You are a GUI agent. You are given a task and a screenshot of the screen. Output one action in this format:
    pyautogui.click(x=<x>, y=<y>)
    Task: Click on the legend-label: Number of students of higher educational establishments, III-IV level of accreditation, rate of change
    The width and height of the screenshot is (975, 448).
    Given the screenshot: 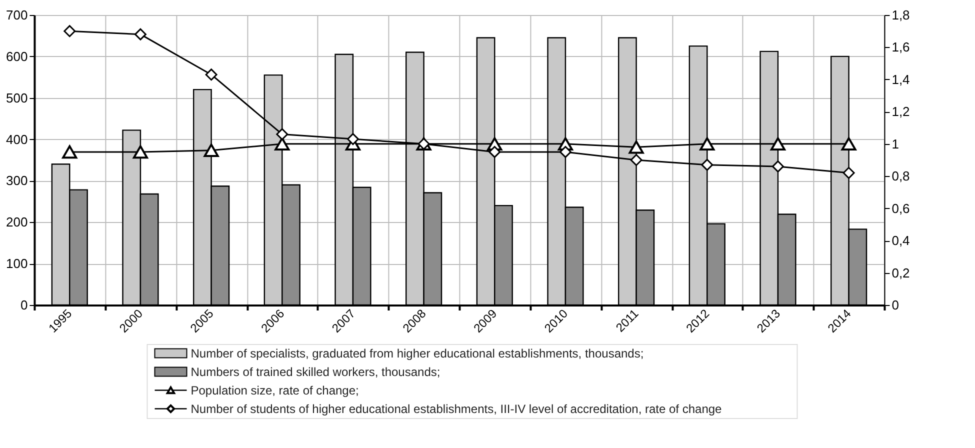 What is the action you would take?
    pyautogui.click(x=456, y=409)
    